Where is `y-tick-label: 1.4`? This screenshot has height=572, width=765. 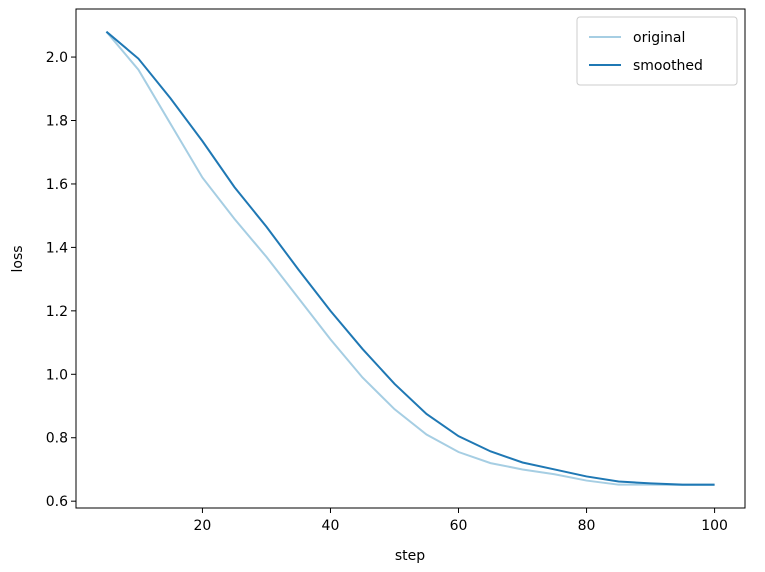
y-tick-label: 1.4 is located at coordinates (57, 248).